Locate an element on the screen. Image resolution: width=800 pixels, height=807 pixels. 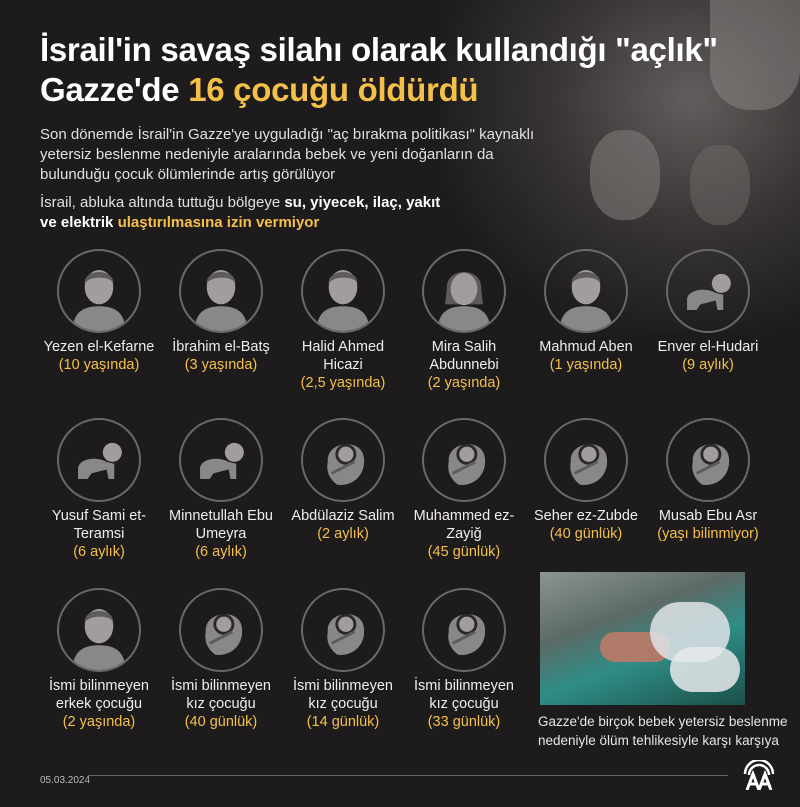
child-age: (33 günlük) is located at coordinates (464, 722).